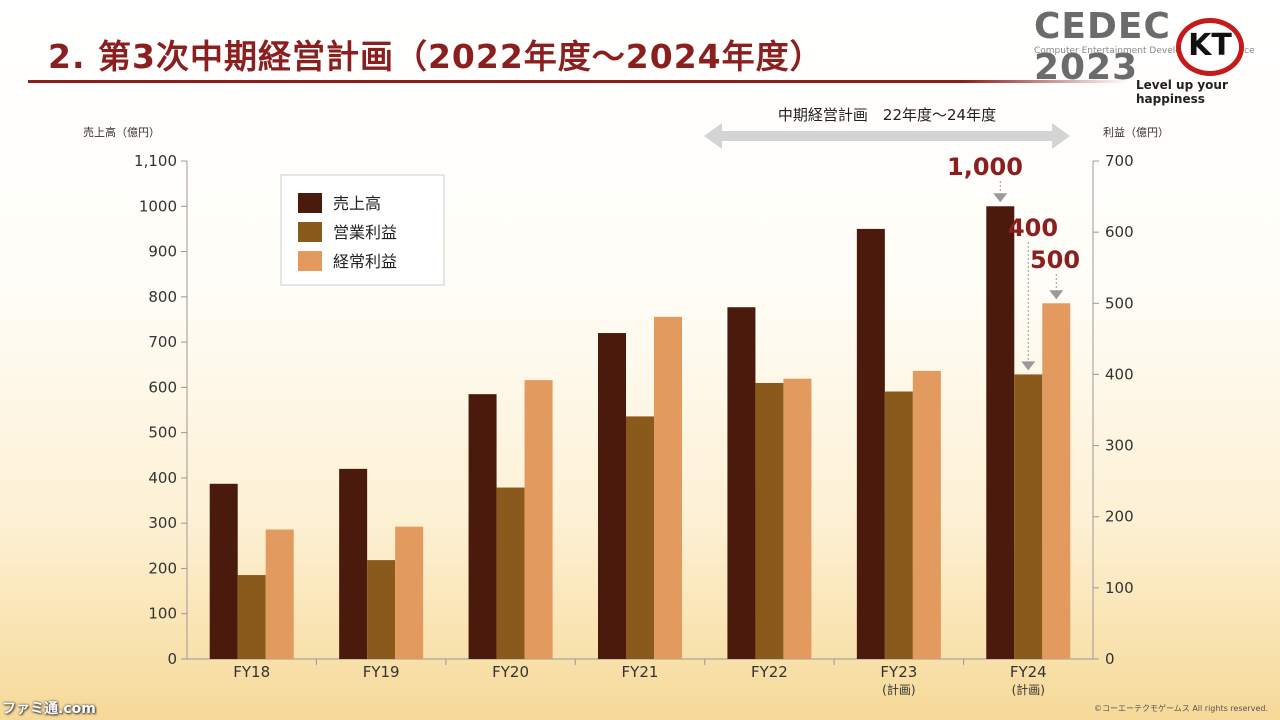 The image size is (1280, 720). I want to click on legend-label: 営業利益, so click(365, 232).